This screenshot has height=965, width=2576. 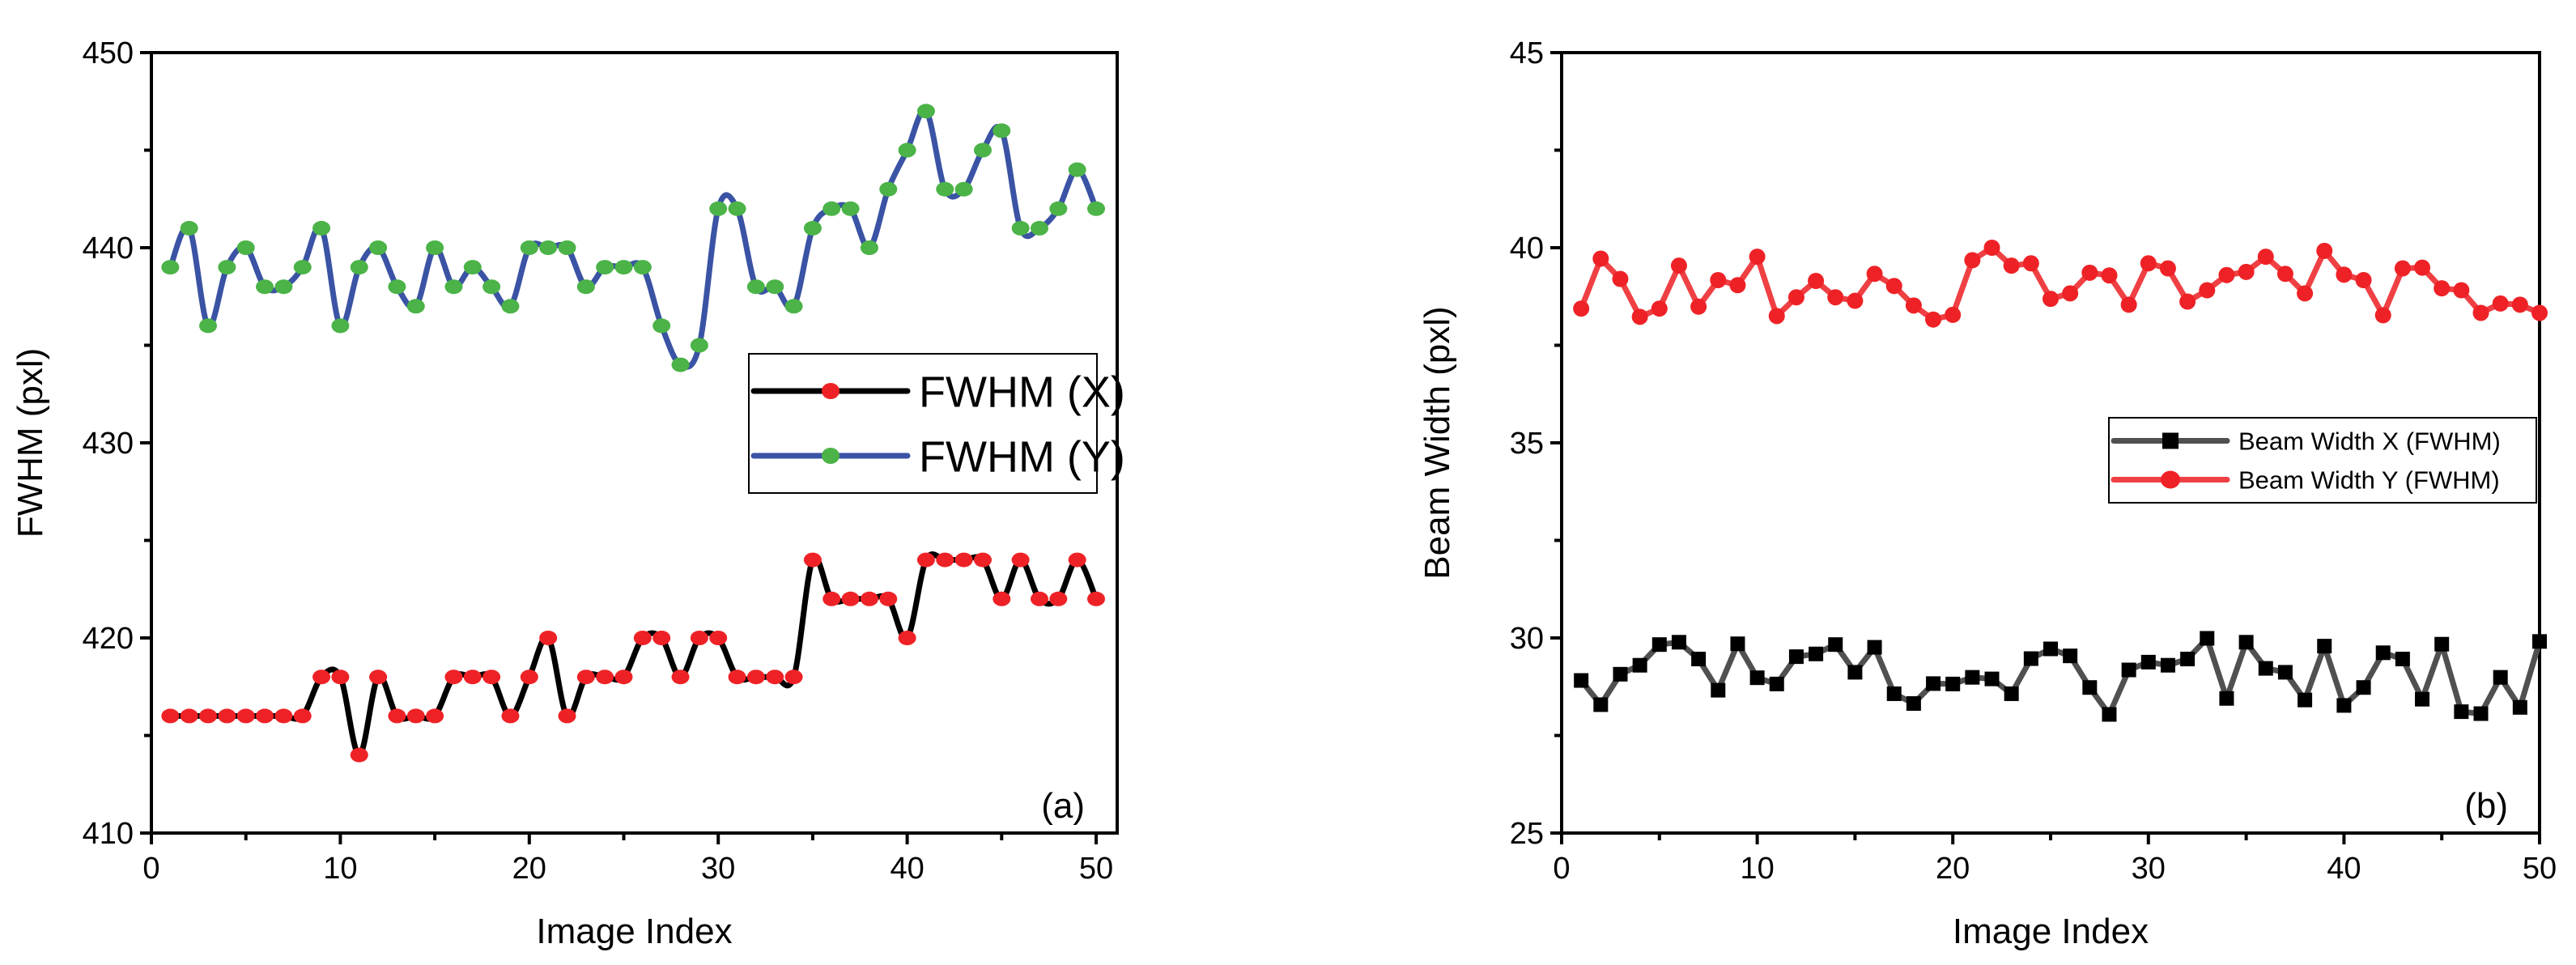 What do you see at coordinates (2051, 931) in the screenshot?
I see `x-axis-label: Image Index` at bounding box center [2051, 931].